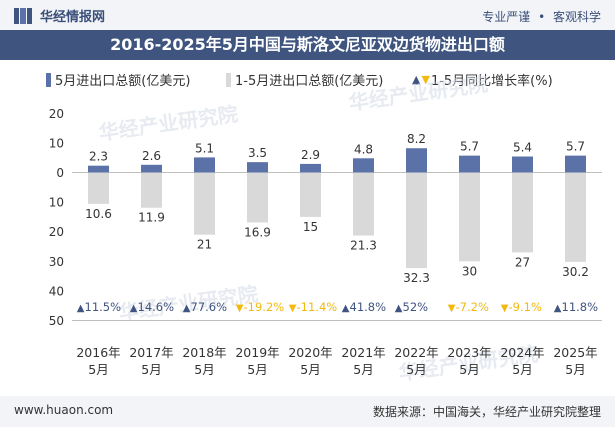 This screenshot has width=615, height=427. What do you see at coordinates (368, 307) in the screenshot?
I see `growth-label-5: 41.8%` at bounding box center [368, 307].